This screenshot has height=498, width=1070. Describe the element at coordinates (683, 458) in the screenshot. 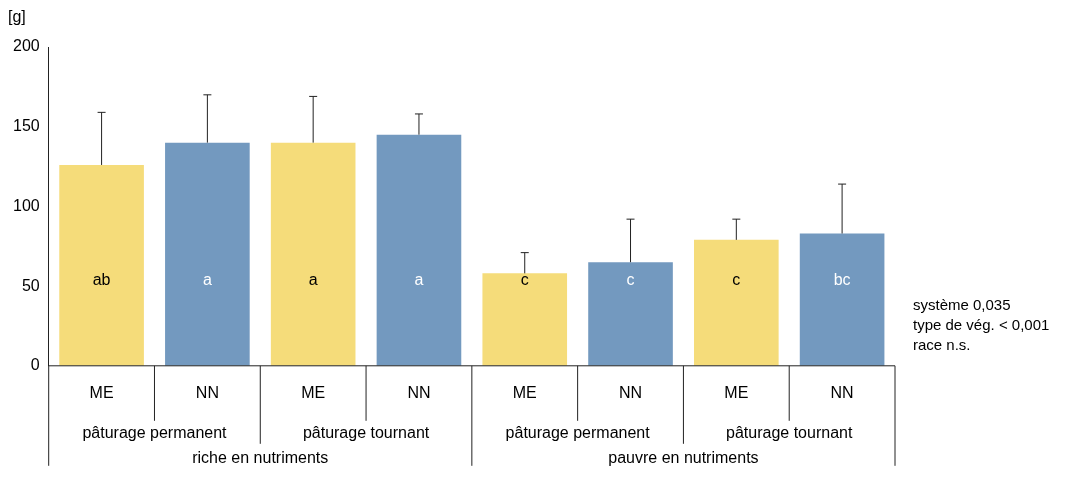

I see `text: pauvre en nutriments` at that location.